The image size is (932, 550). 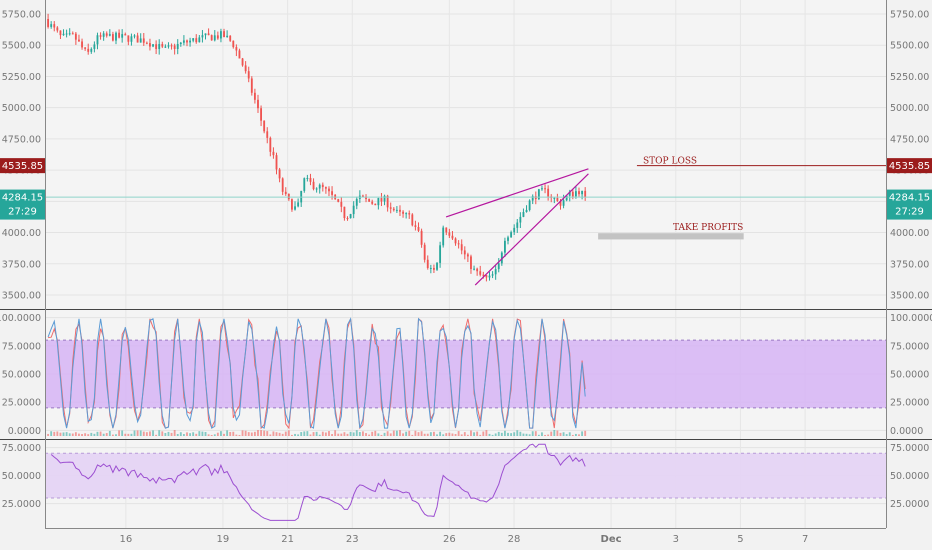 What do you see at coordinates (911, 318) in the screenshot?
I see `y-tick-label: 100.0000` at bounding box center [911, 318].